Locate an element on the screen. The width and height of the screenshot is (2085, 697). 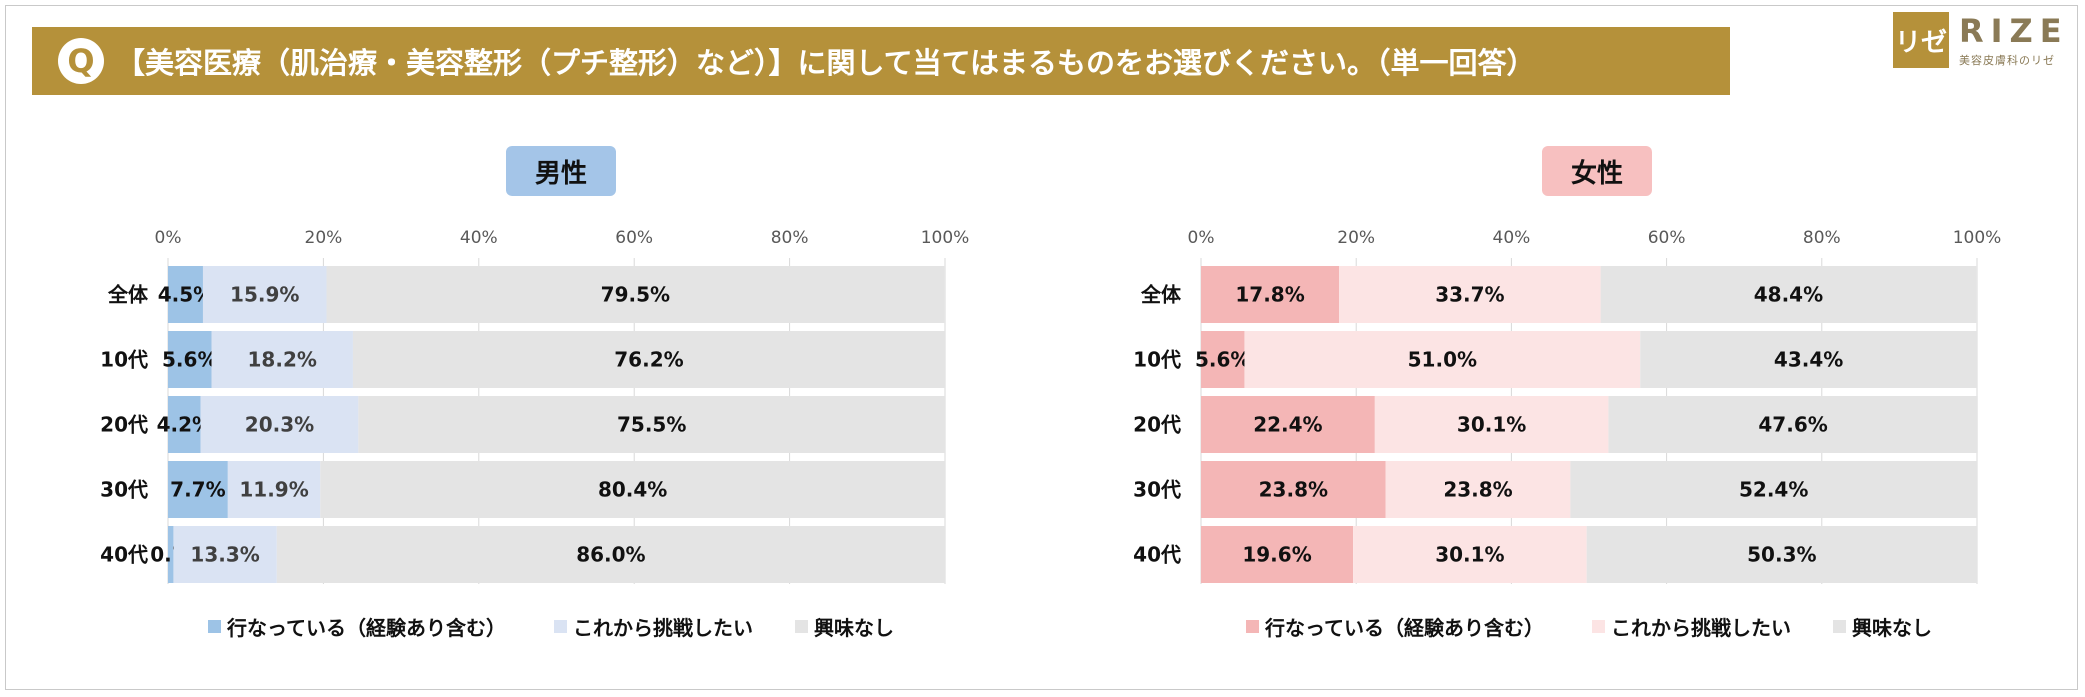
data-label: 52.4% is located at coordinates (1773, 490).